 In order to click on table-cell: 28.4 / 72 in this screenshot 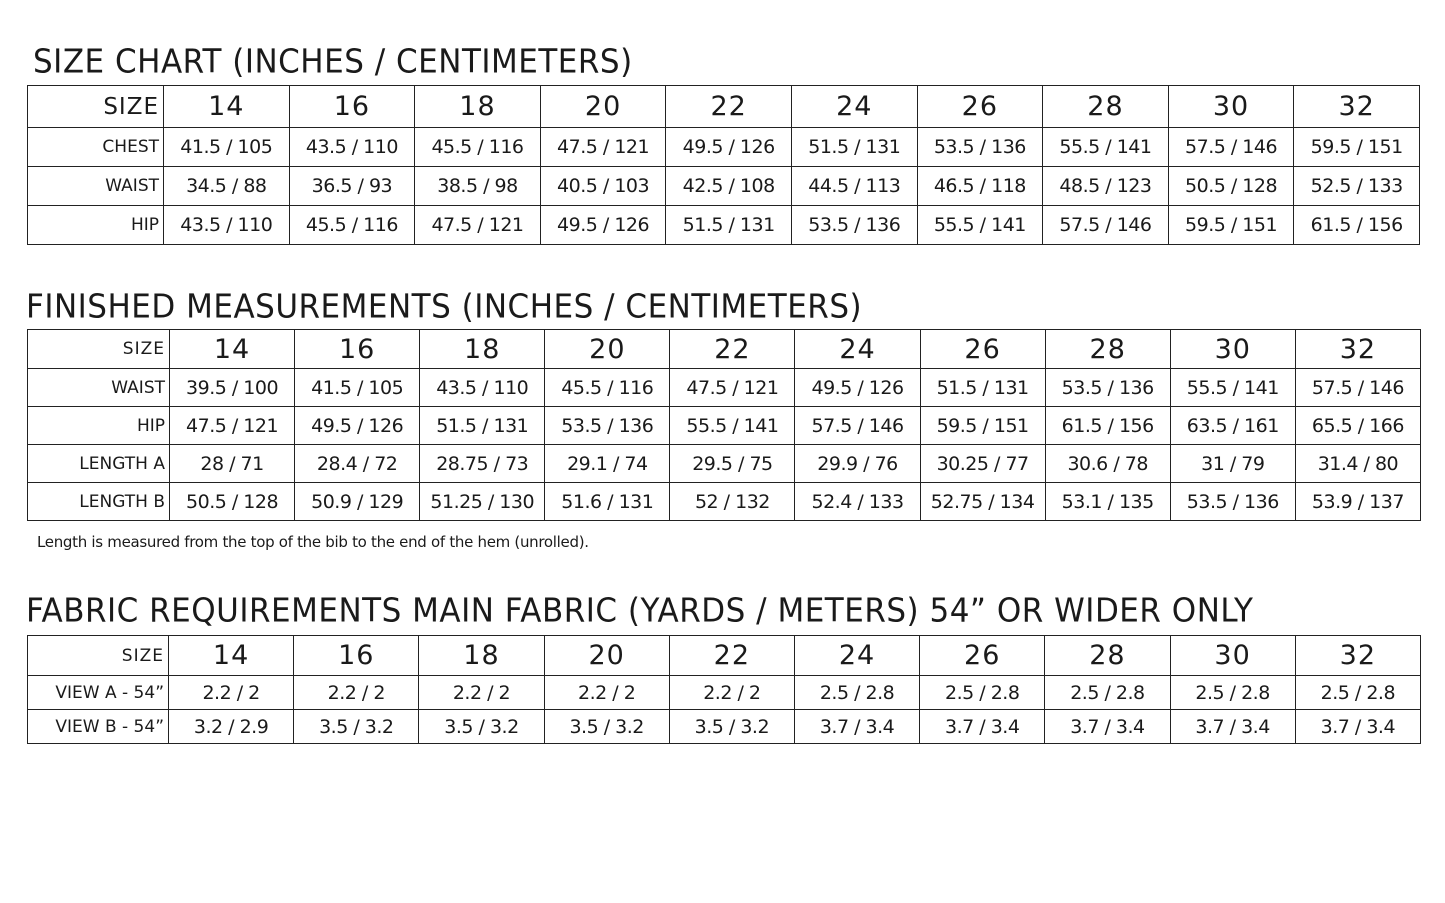, I will do `click(357, 463)`.